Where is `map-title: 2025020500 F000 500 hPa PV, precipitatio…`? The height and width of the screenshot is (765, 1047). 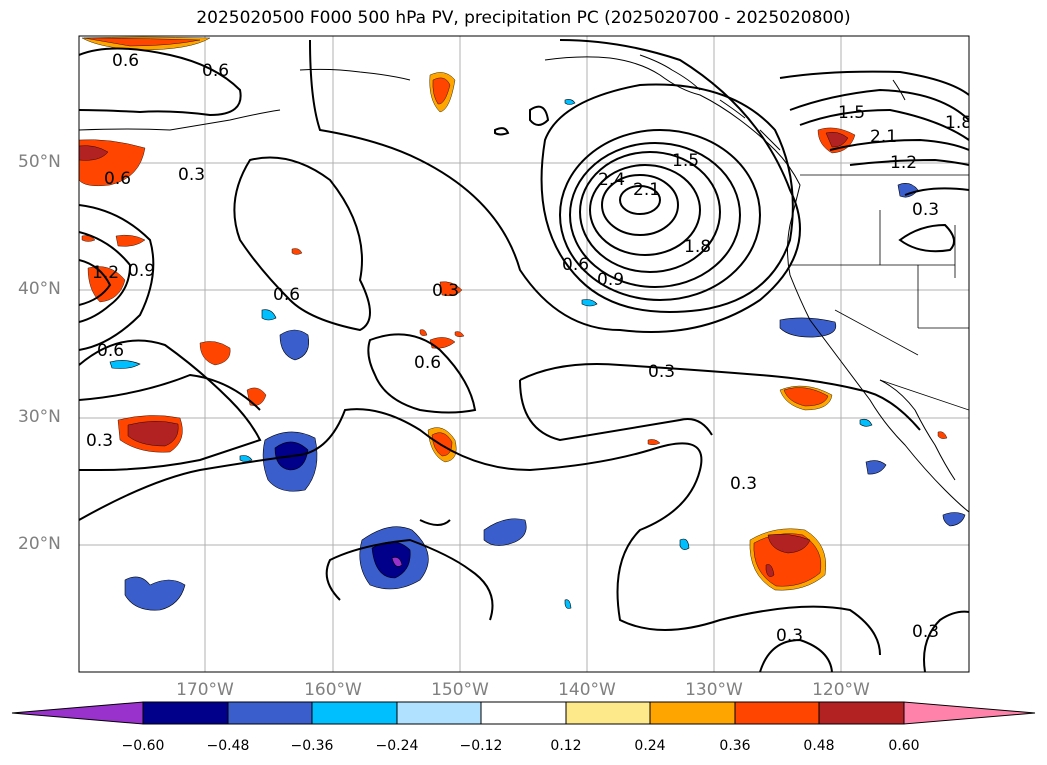
map-title: 2025020500 F000 500 hPa PV, precipitatio… is located at coordinates (523, 18).